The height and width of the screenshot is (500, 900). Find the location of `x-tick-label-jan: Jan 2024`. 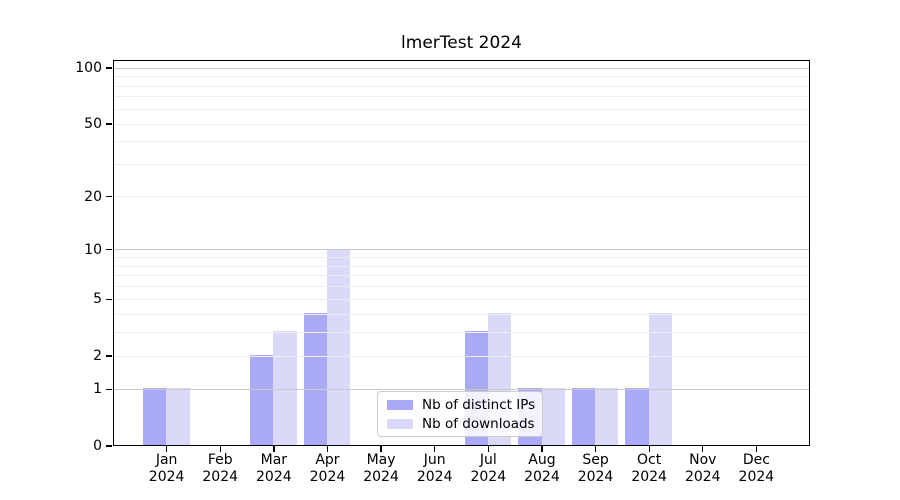

x-tick-label-jan: Jan 2024 is located at coordinates (166, 468).